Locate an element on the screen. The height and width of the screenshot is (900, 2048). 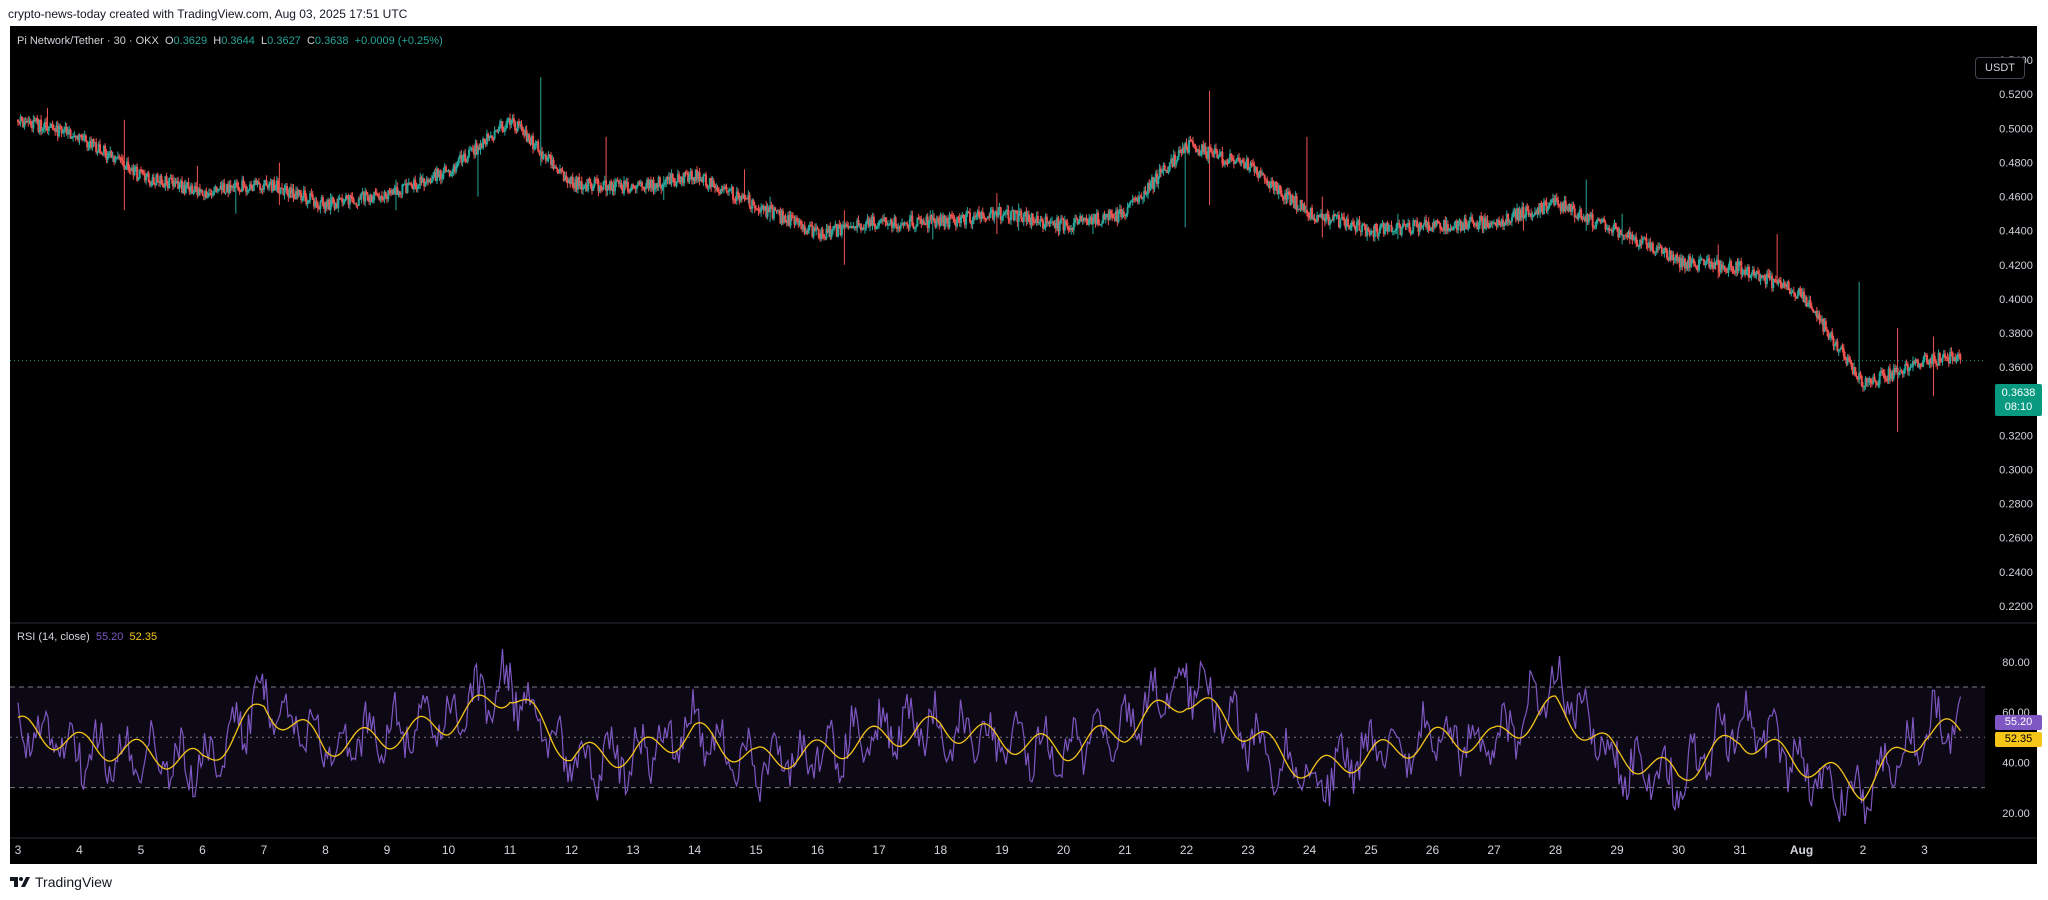
rsi-band-fill is located at coordinates (997, 737).